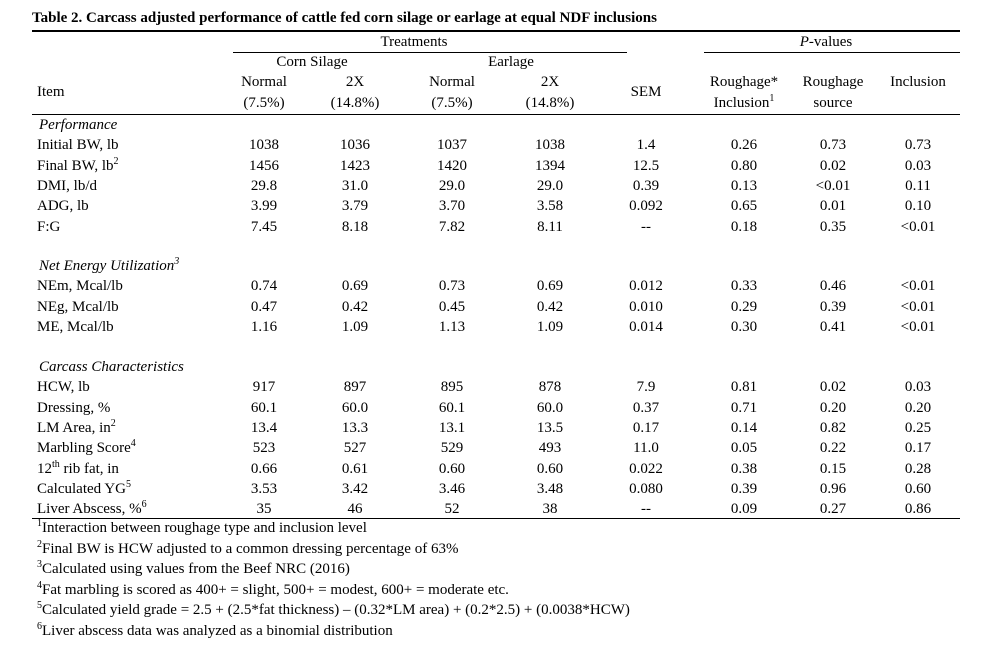  I want to click on table-cell: 0.86, so click(918, 509).